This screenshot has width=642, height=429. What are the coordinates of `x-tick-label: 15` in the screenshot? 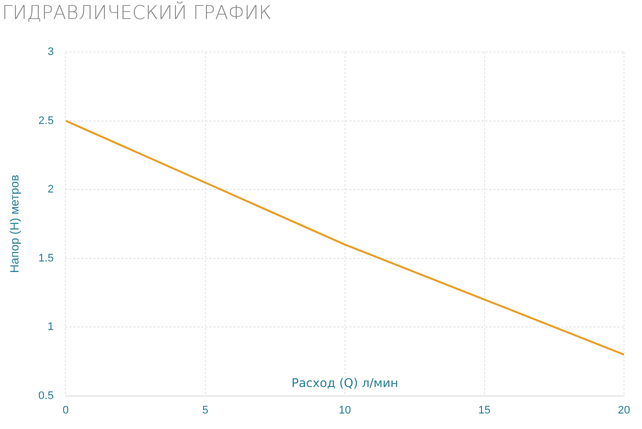 It's located at (484, 410).